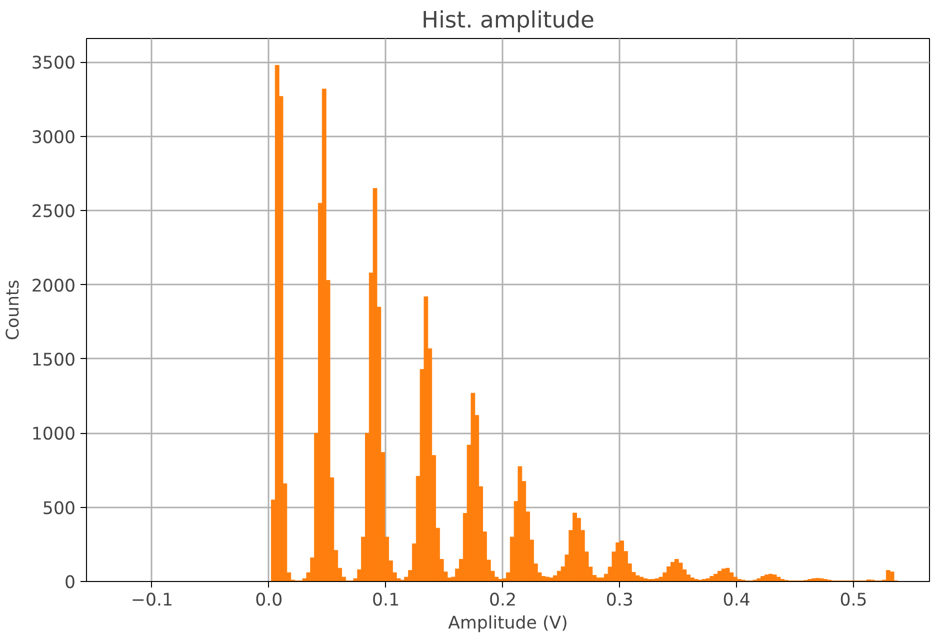 The width and height of the screenshot is (941, 641). What do you see at coordinates (736, 600) in the screenshot?
I see `x-tick-label: 0.4` at bounding box center [736, 600].